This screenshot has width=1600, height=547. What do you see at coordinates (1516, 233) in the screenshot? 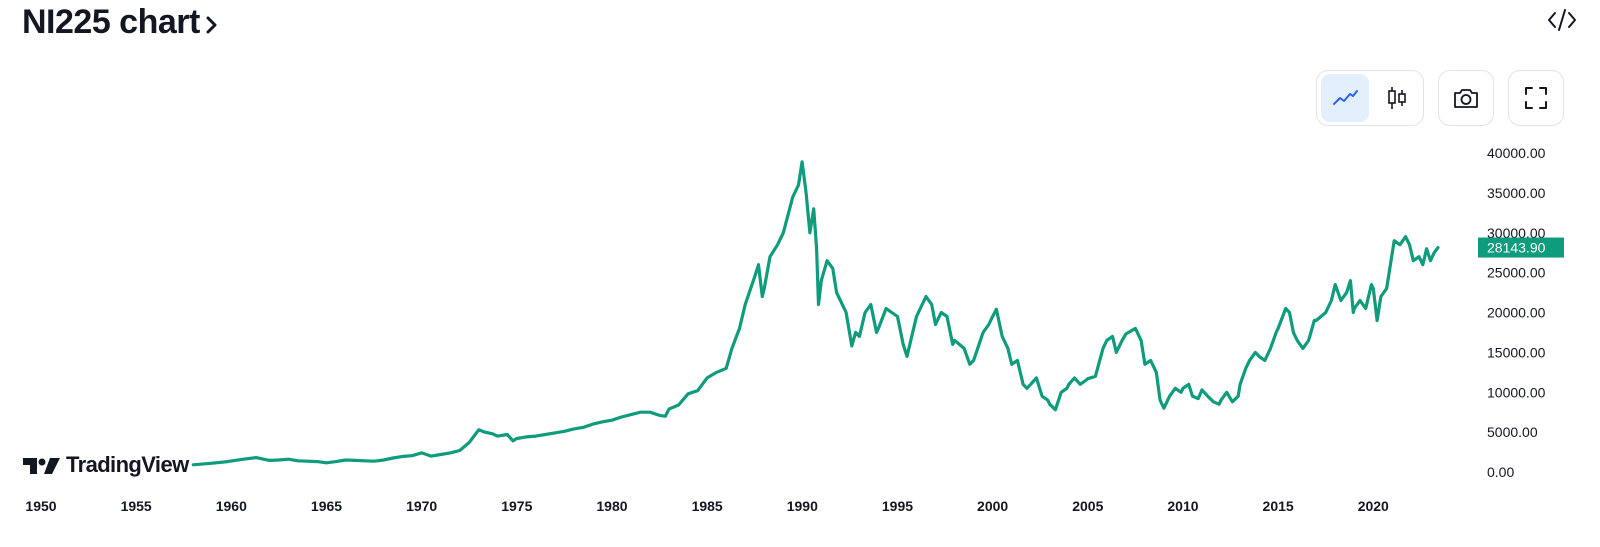
I see `y-tick-label: 30000.00` at bounding box center [1516, 233].